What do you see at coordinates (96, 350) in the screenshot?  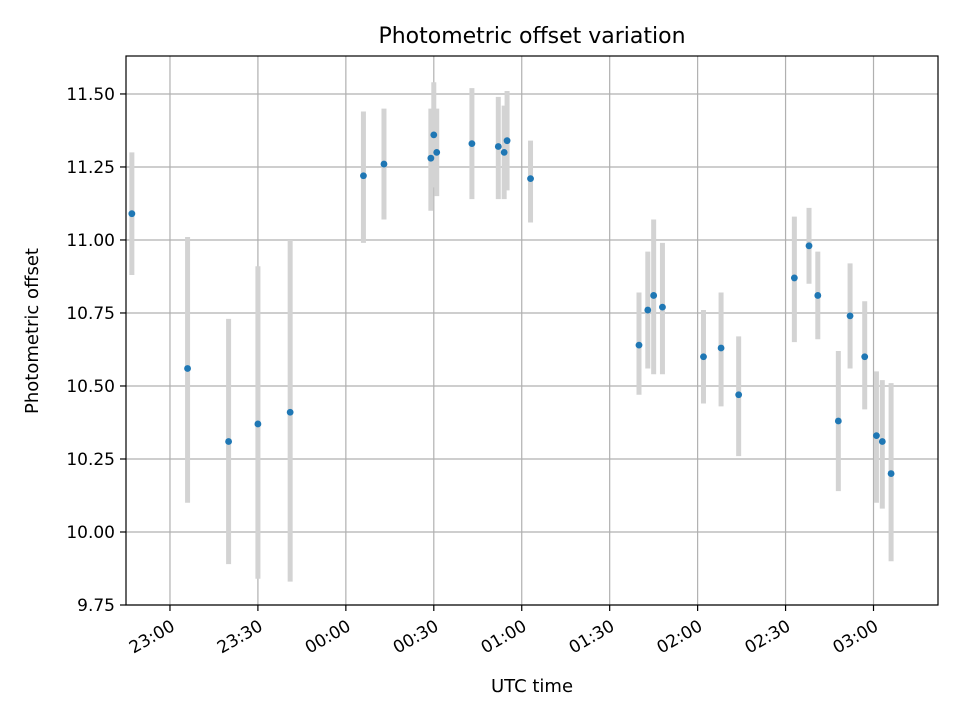 I see `y-axis-ticks: 9.75 10.00 10.25 10.50 10.75 11.00 11.25 11.50` at bounding box center [96, 350].